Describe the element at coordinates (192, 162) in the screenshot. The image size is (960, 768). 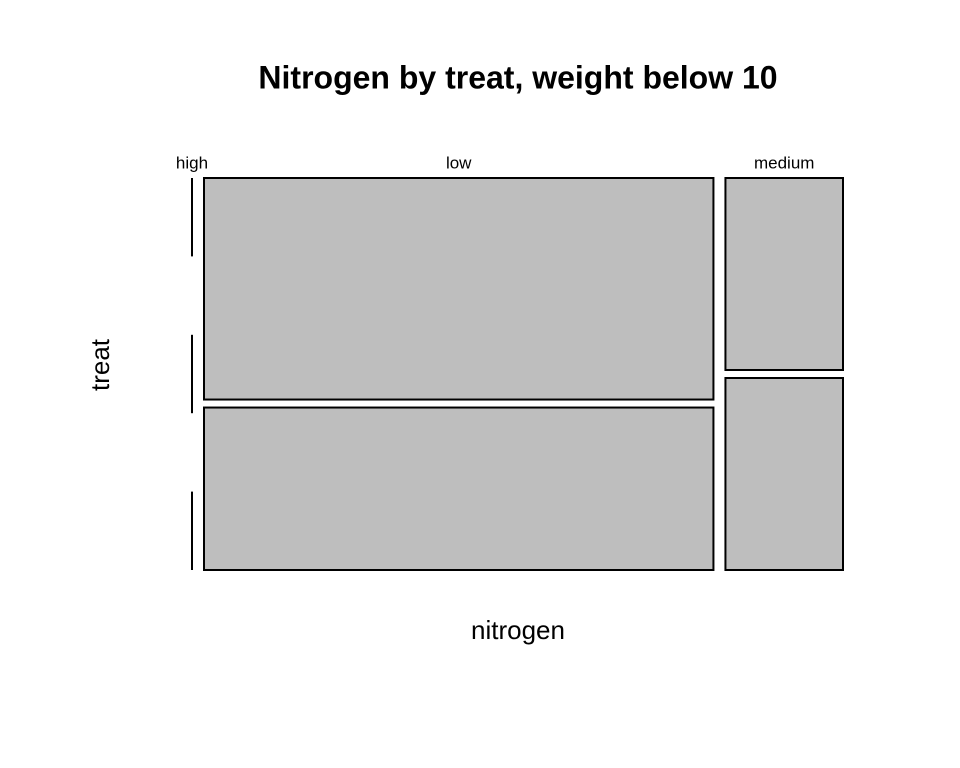
I see `column-label: high` at that location.